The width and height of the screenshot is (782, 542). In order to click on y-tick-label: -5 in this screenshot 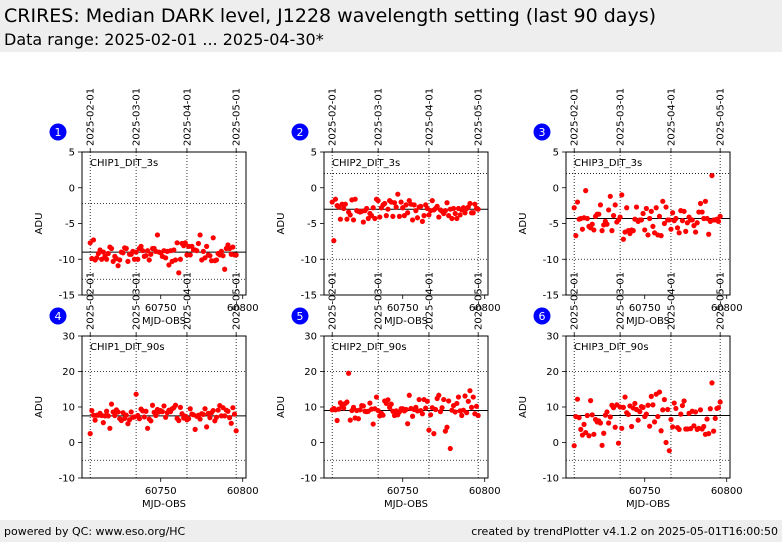, I will do `click(70, 224)`.